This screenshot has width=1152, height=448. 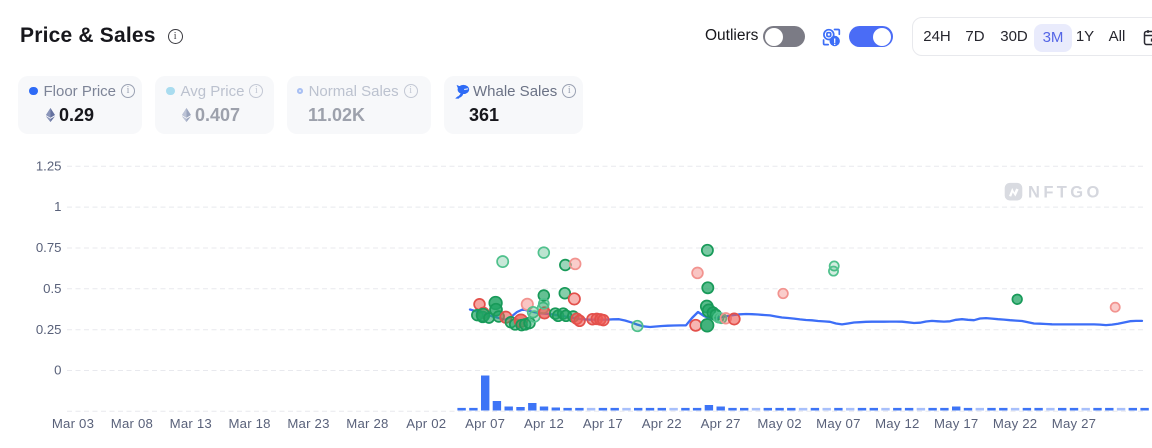 What do you see at coordinates (57, 206) in the screenshot?
I see `svg-text: 1` at bounding box center [57, 206].